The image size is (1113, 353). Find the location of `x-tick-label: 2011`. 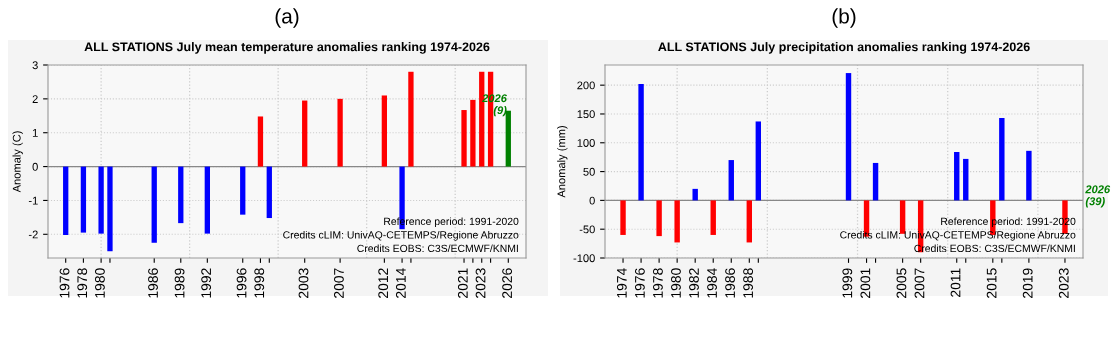

x-tick-label: 2011 is located at coordinates (955, 282).